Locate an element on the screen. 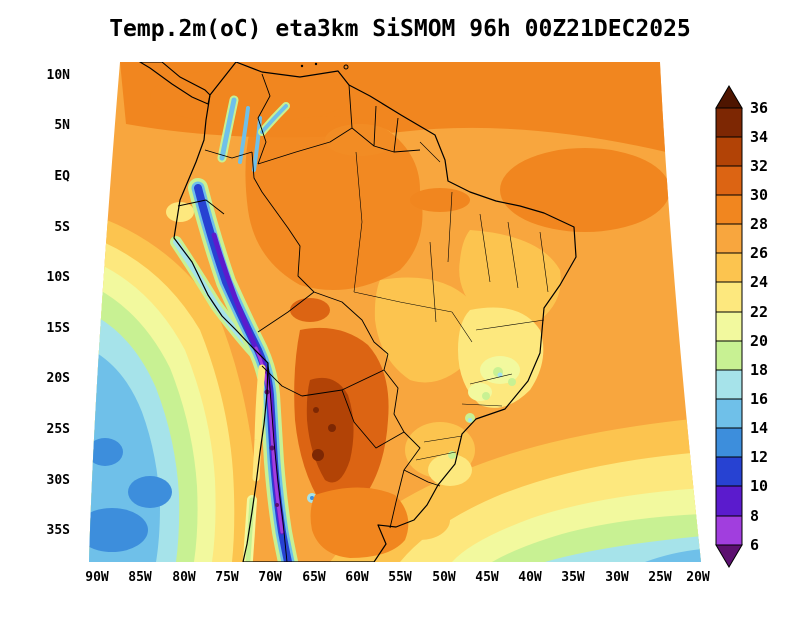  island-curacao is located at coordinates (302, 66).